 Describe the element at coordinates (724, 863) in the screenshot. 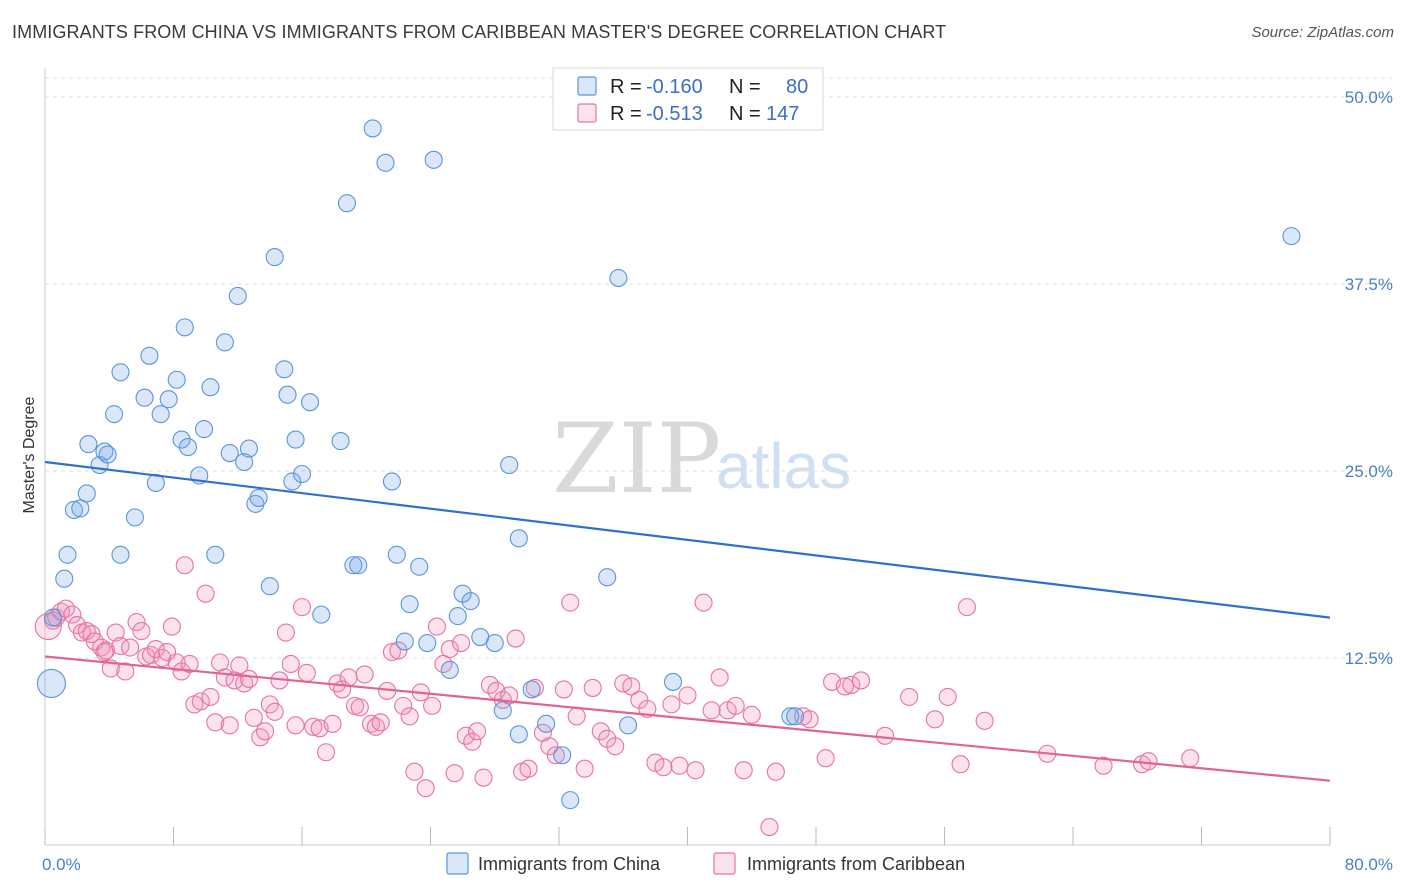

I see `legend-swatch-caribbean` at that location.